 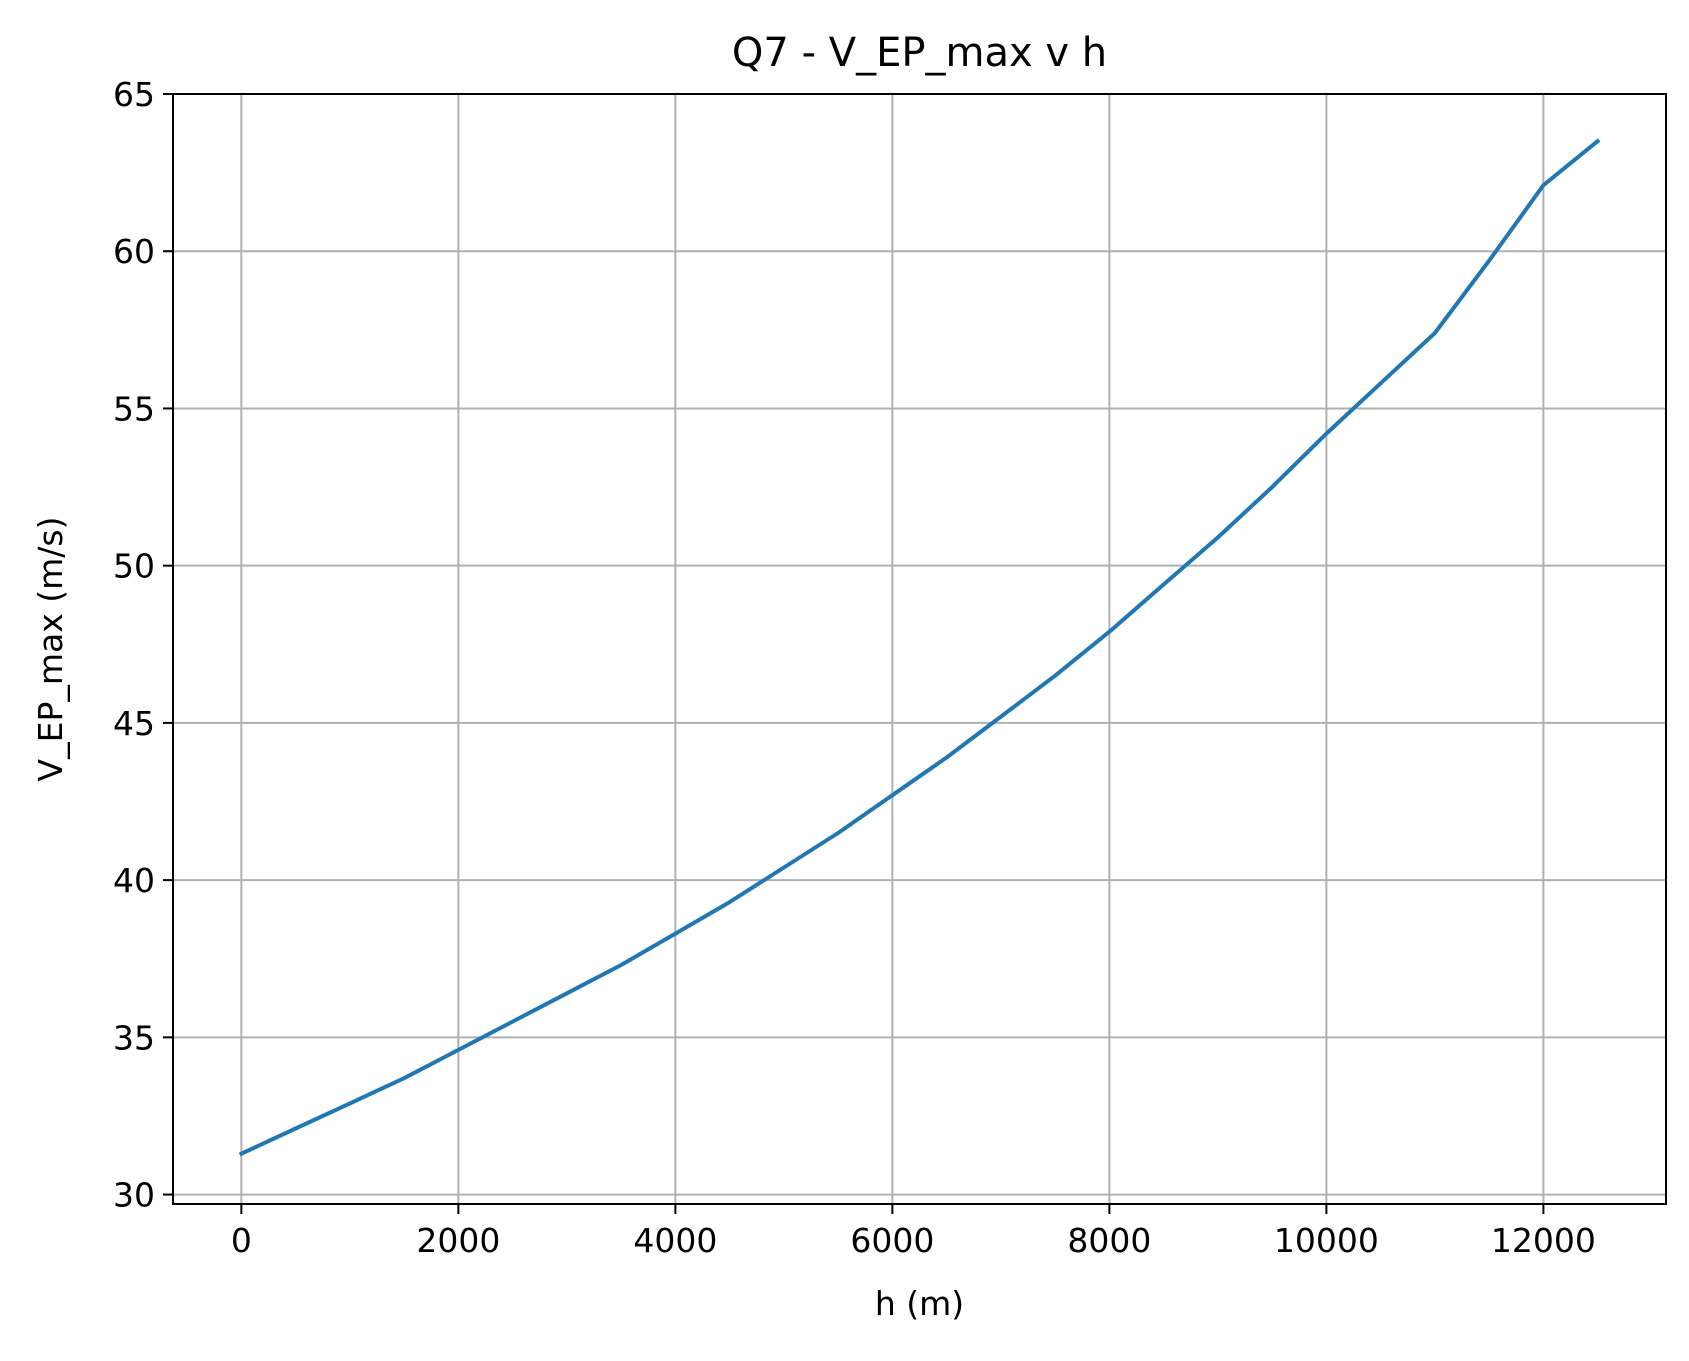 What do you see at coordinates (134, 1195) in the screenshot?
I see `y-tick-label: 30` at bounding box center [134, 1195].